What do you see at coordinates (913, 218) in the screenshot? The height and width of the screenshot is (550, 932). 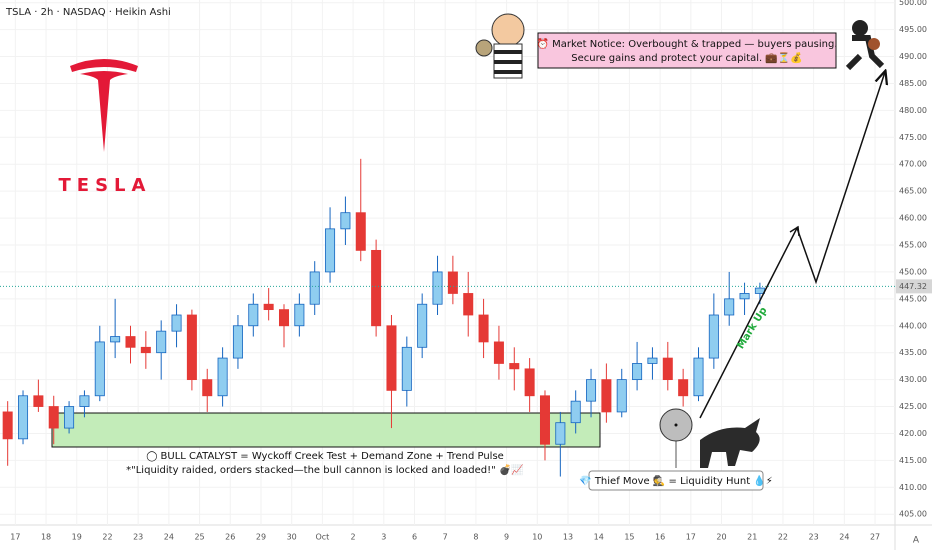 I see `y-tick-label: 460.00` at bounding box center [913, 218].